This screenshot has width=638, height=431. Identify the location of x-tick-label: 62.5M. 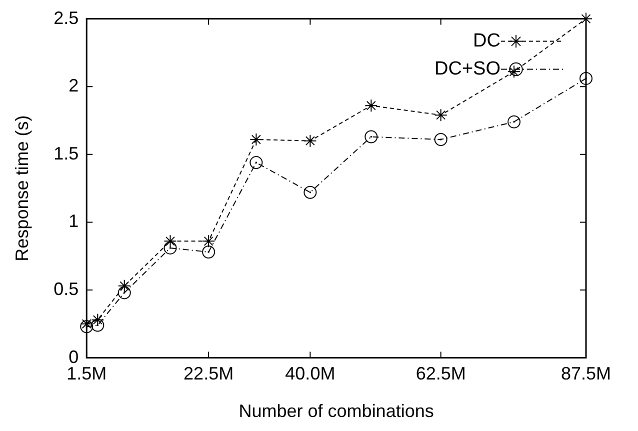
(441, 374).